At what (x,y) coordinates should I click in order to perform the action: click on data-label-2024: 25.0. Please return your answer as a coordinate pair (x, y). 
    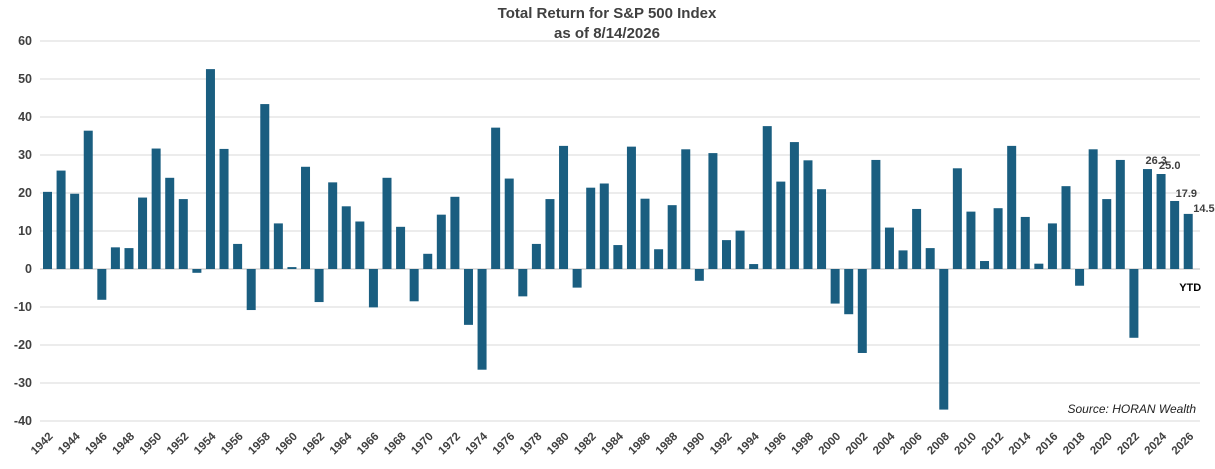
    Looking at the image, I should click on (1169, 166).